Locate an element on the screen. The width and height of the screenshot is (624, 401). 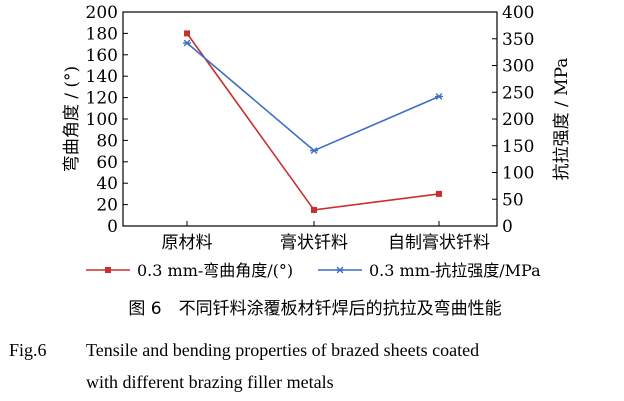
legend-label-bending: 0.3 mm-弯曲角度/(°) is located at coordinates (215, 270).